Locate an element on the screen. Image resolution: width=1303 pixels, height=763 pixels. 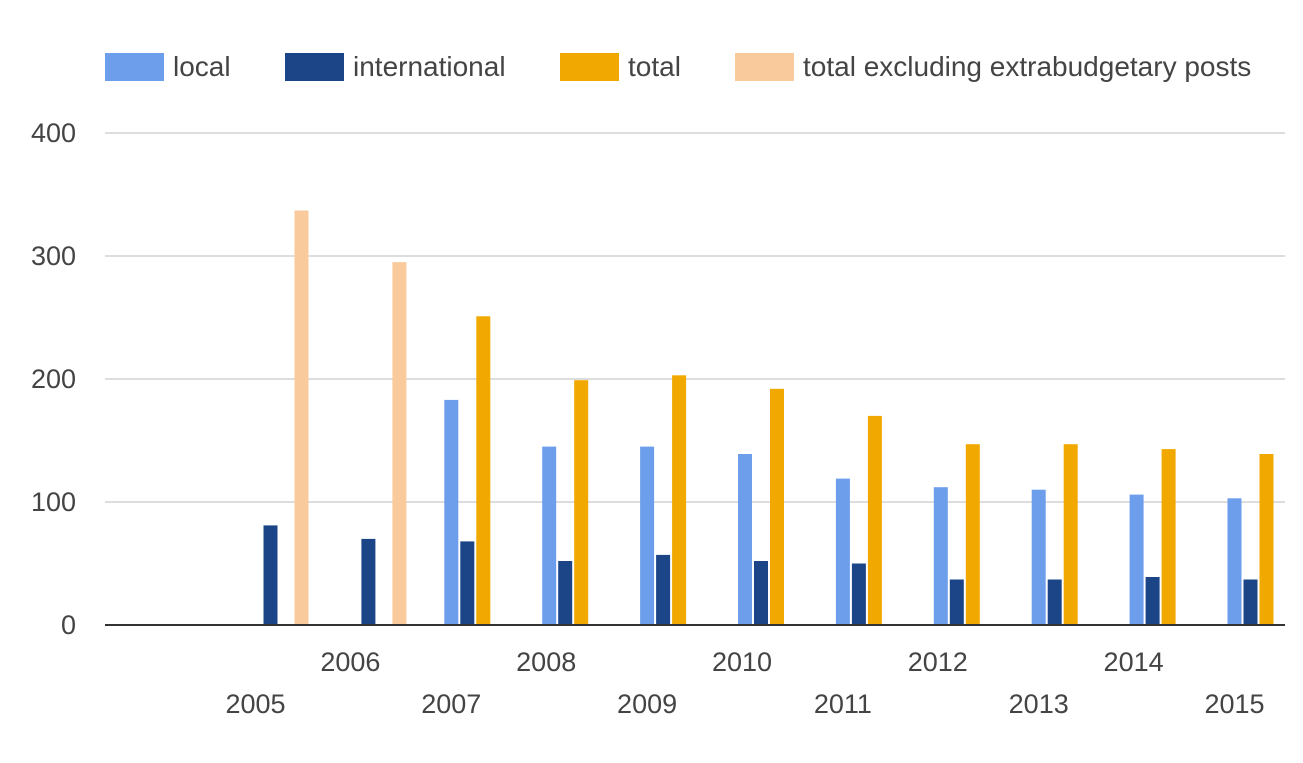
bar-local-2008 is located at coordinates (549, 535).